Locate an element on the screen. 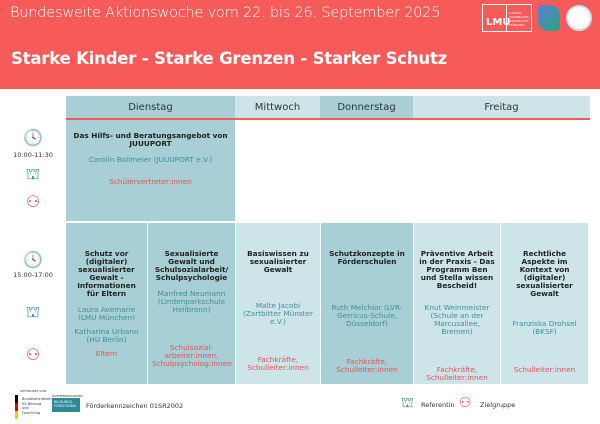  grant-number: Förderkennzeichen 01SR2002 is located at coordinates (135, 406).